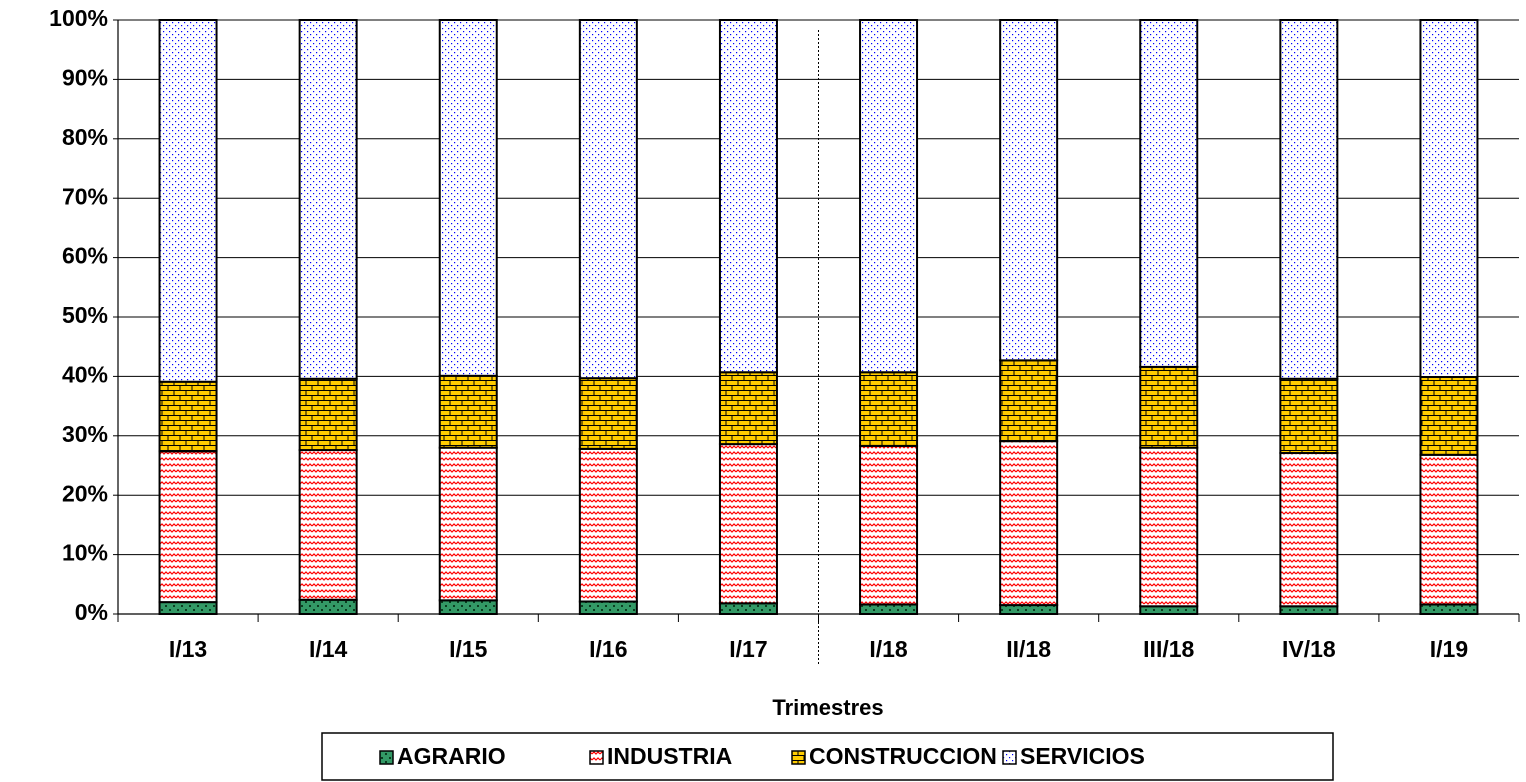 This screenshot has width=1526, height=782. I want to click on legend-label: AGRARIO, so click(451, 756).